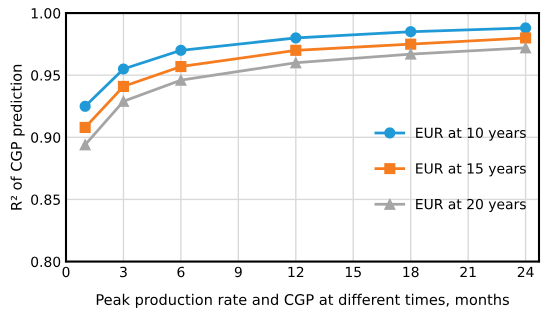 Image resolution: width=550 pixels, height=327 pixels. What do you see at coordinates (45, 199) in the screenshot?
I see `y-tick-label: 0.85` at bounding box center [45, 199].